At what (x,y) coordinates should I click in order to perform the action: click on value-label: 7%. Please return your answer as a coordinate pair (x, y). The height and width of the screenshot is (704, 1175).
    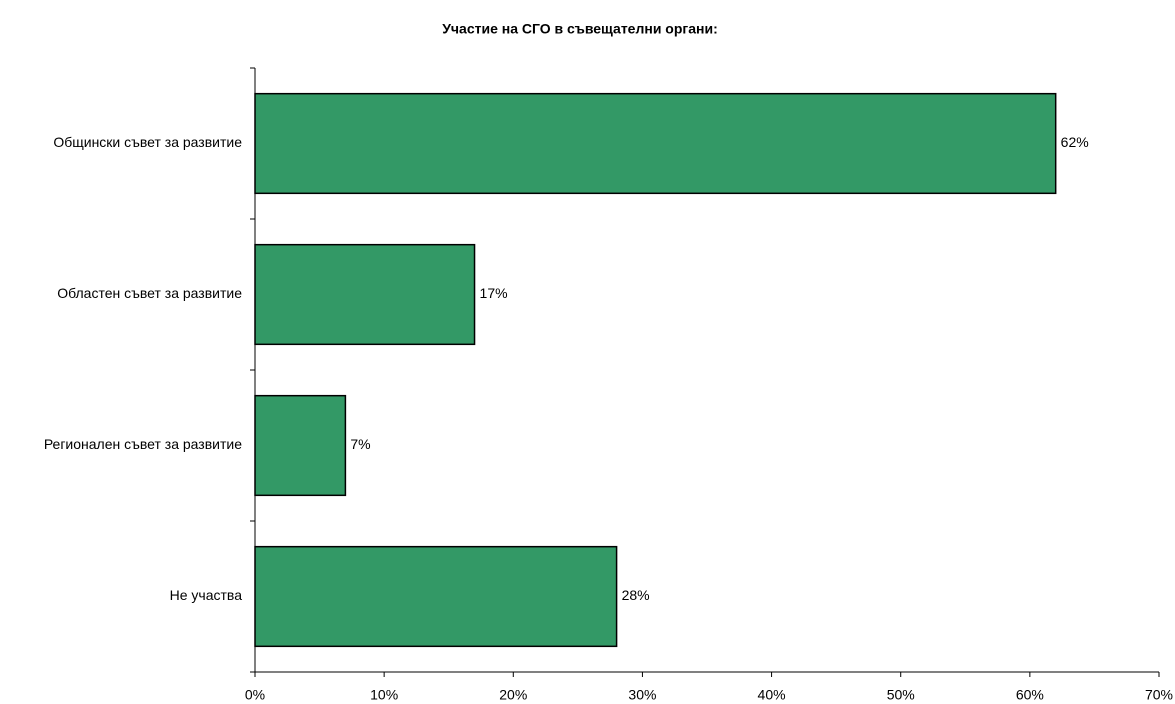
    Looking at the image, I should click on (360, 444).